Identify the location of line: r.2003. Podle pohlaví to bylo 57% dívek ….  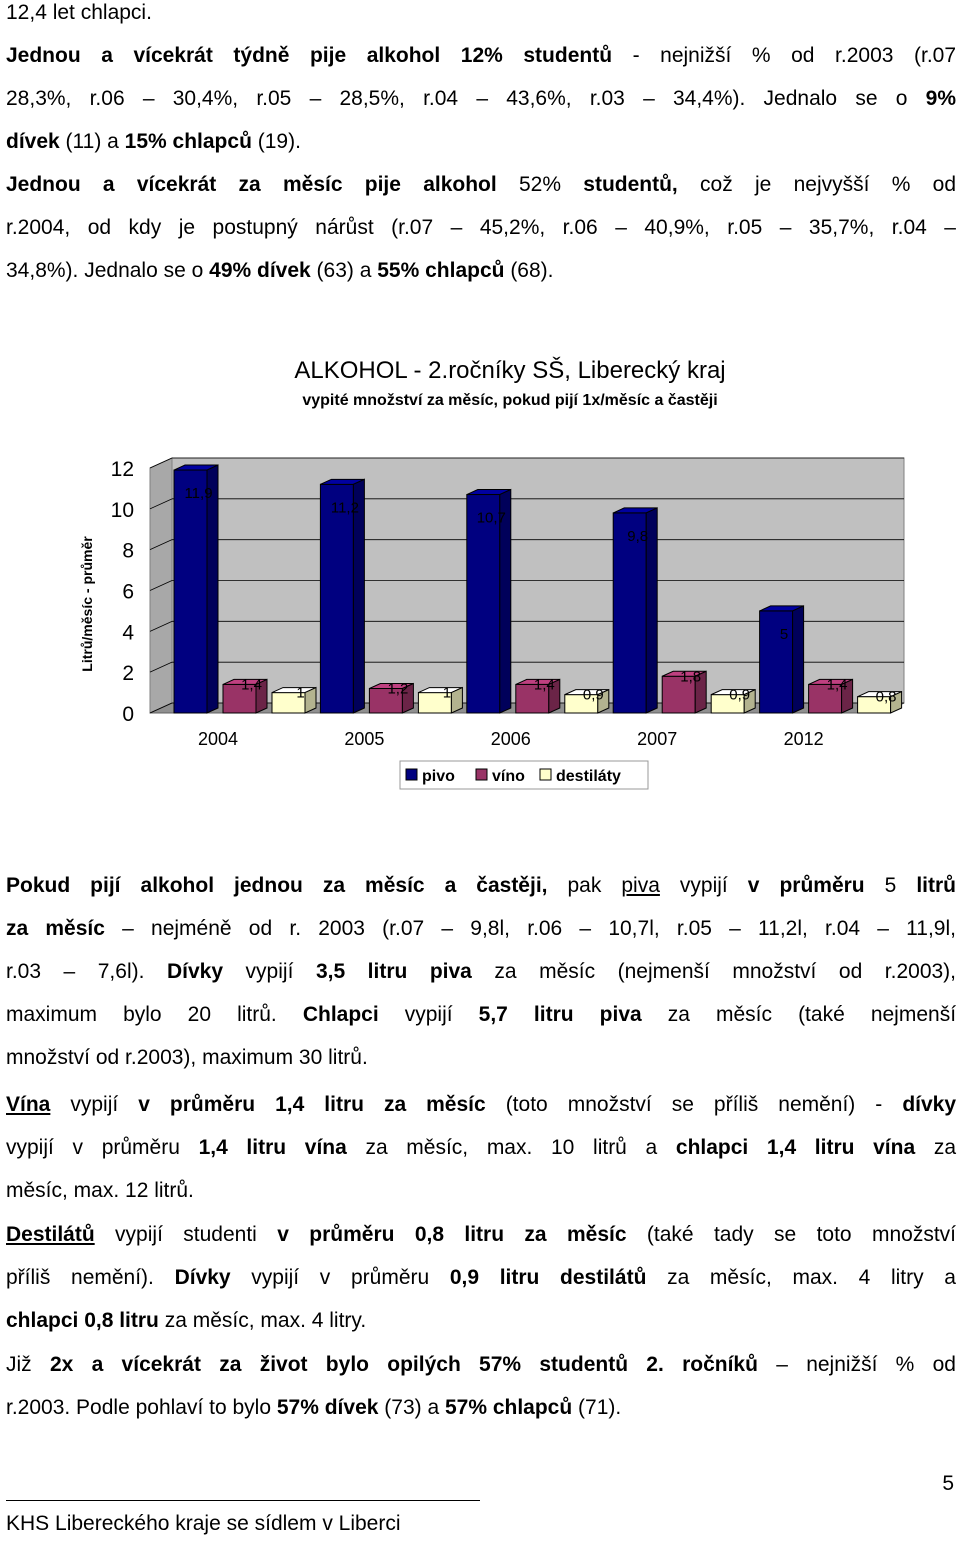
(314, 1407).